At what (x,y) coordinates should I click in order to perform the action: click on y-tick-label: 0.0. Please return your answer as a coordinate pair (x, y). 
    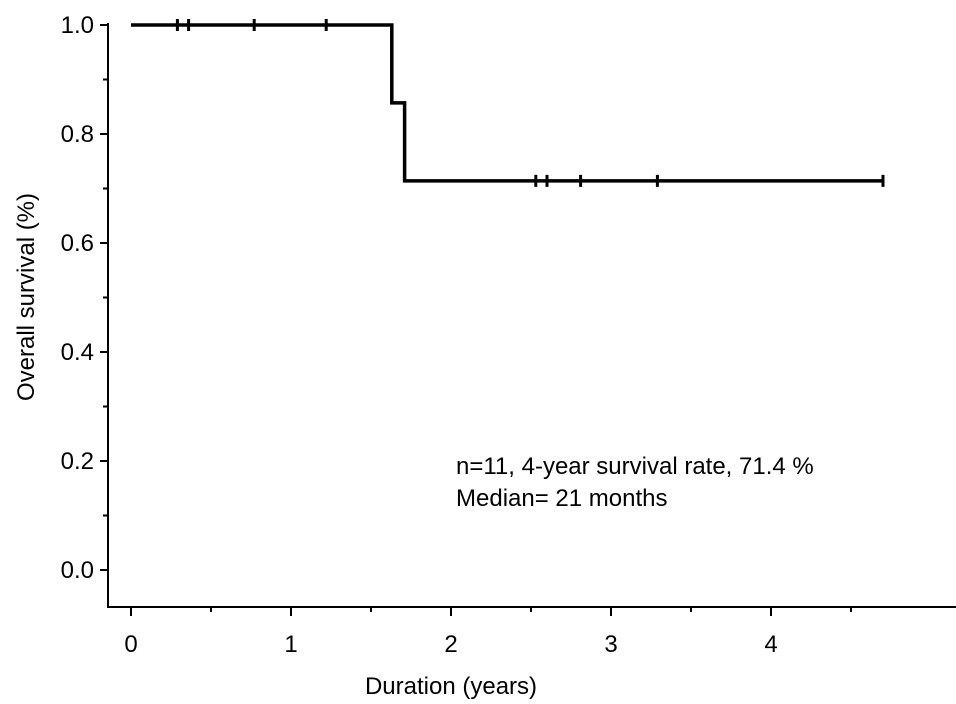
    Looking at the image, I should click on (77, 570).